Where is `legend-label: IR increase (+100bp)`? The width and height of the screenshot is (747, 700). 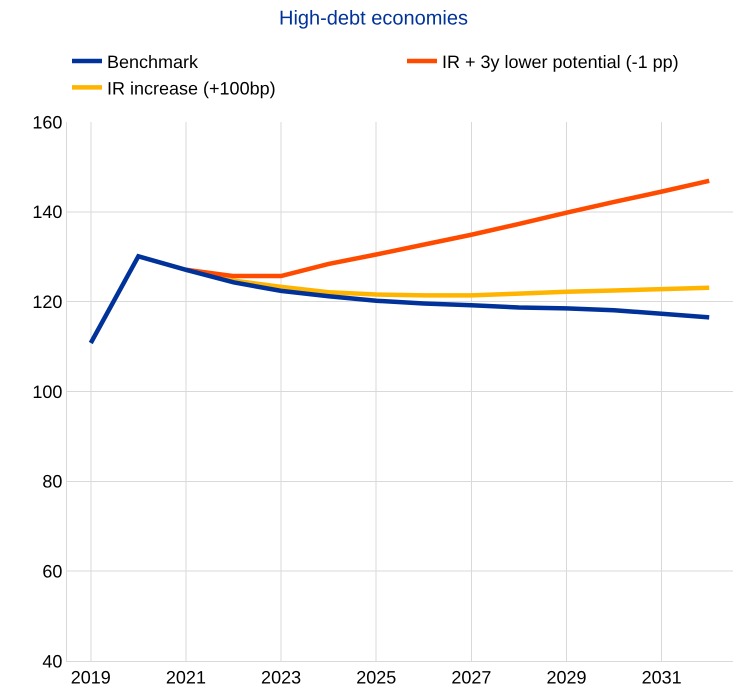 legend-label: IR increase (+100bp) is located at coordinates (191, 88).